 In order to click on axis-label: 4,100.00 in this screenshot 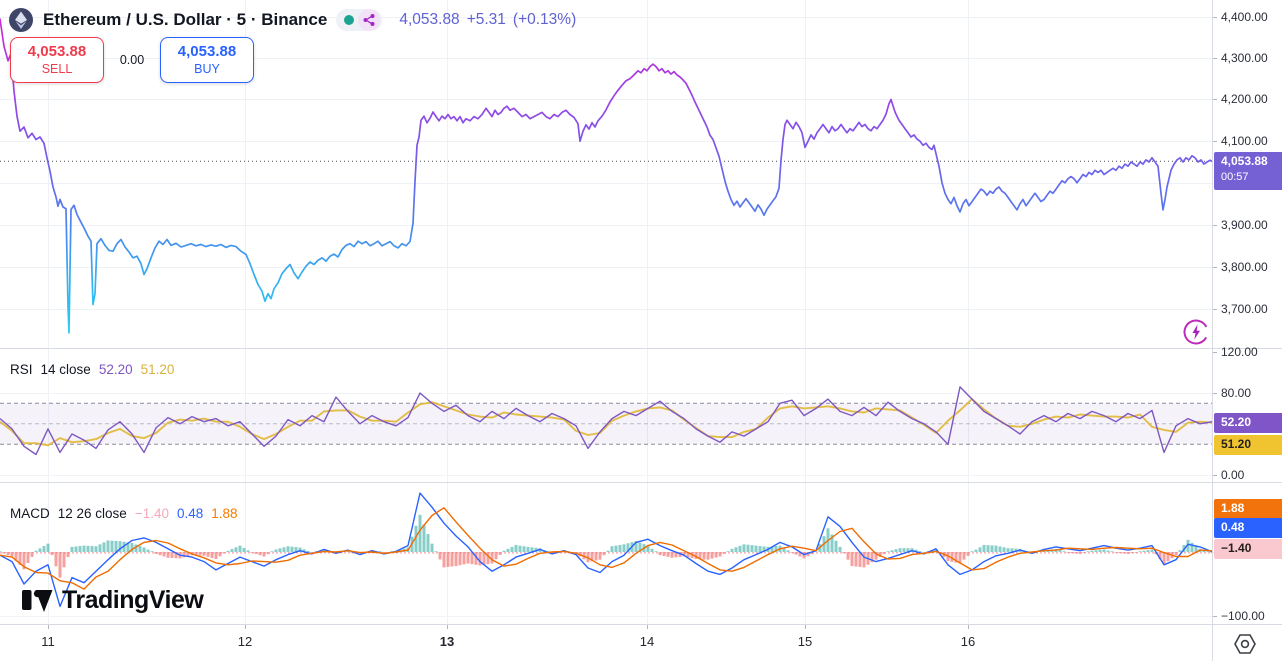, I will do `click(1244, 141)`.